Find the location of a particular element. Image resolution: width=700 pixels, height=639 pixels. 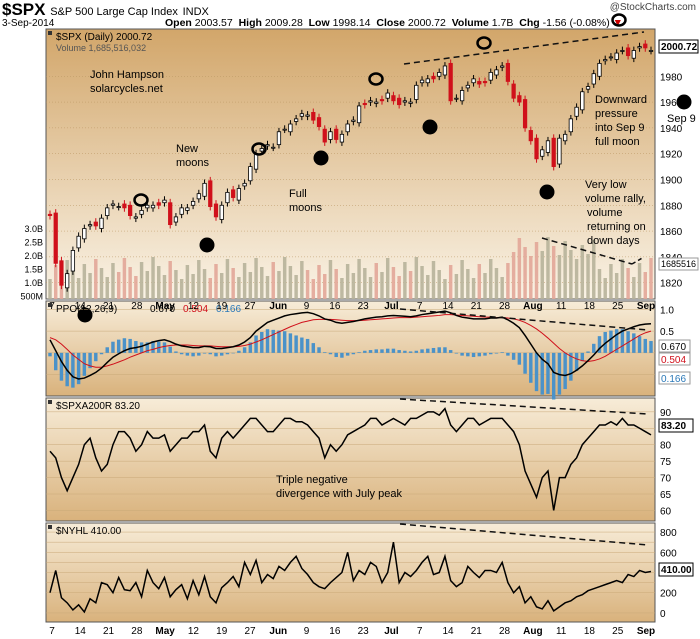

x-axis-label-bottom: 27 is located at coordinates (250, 631).